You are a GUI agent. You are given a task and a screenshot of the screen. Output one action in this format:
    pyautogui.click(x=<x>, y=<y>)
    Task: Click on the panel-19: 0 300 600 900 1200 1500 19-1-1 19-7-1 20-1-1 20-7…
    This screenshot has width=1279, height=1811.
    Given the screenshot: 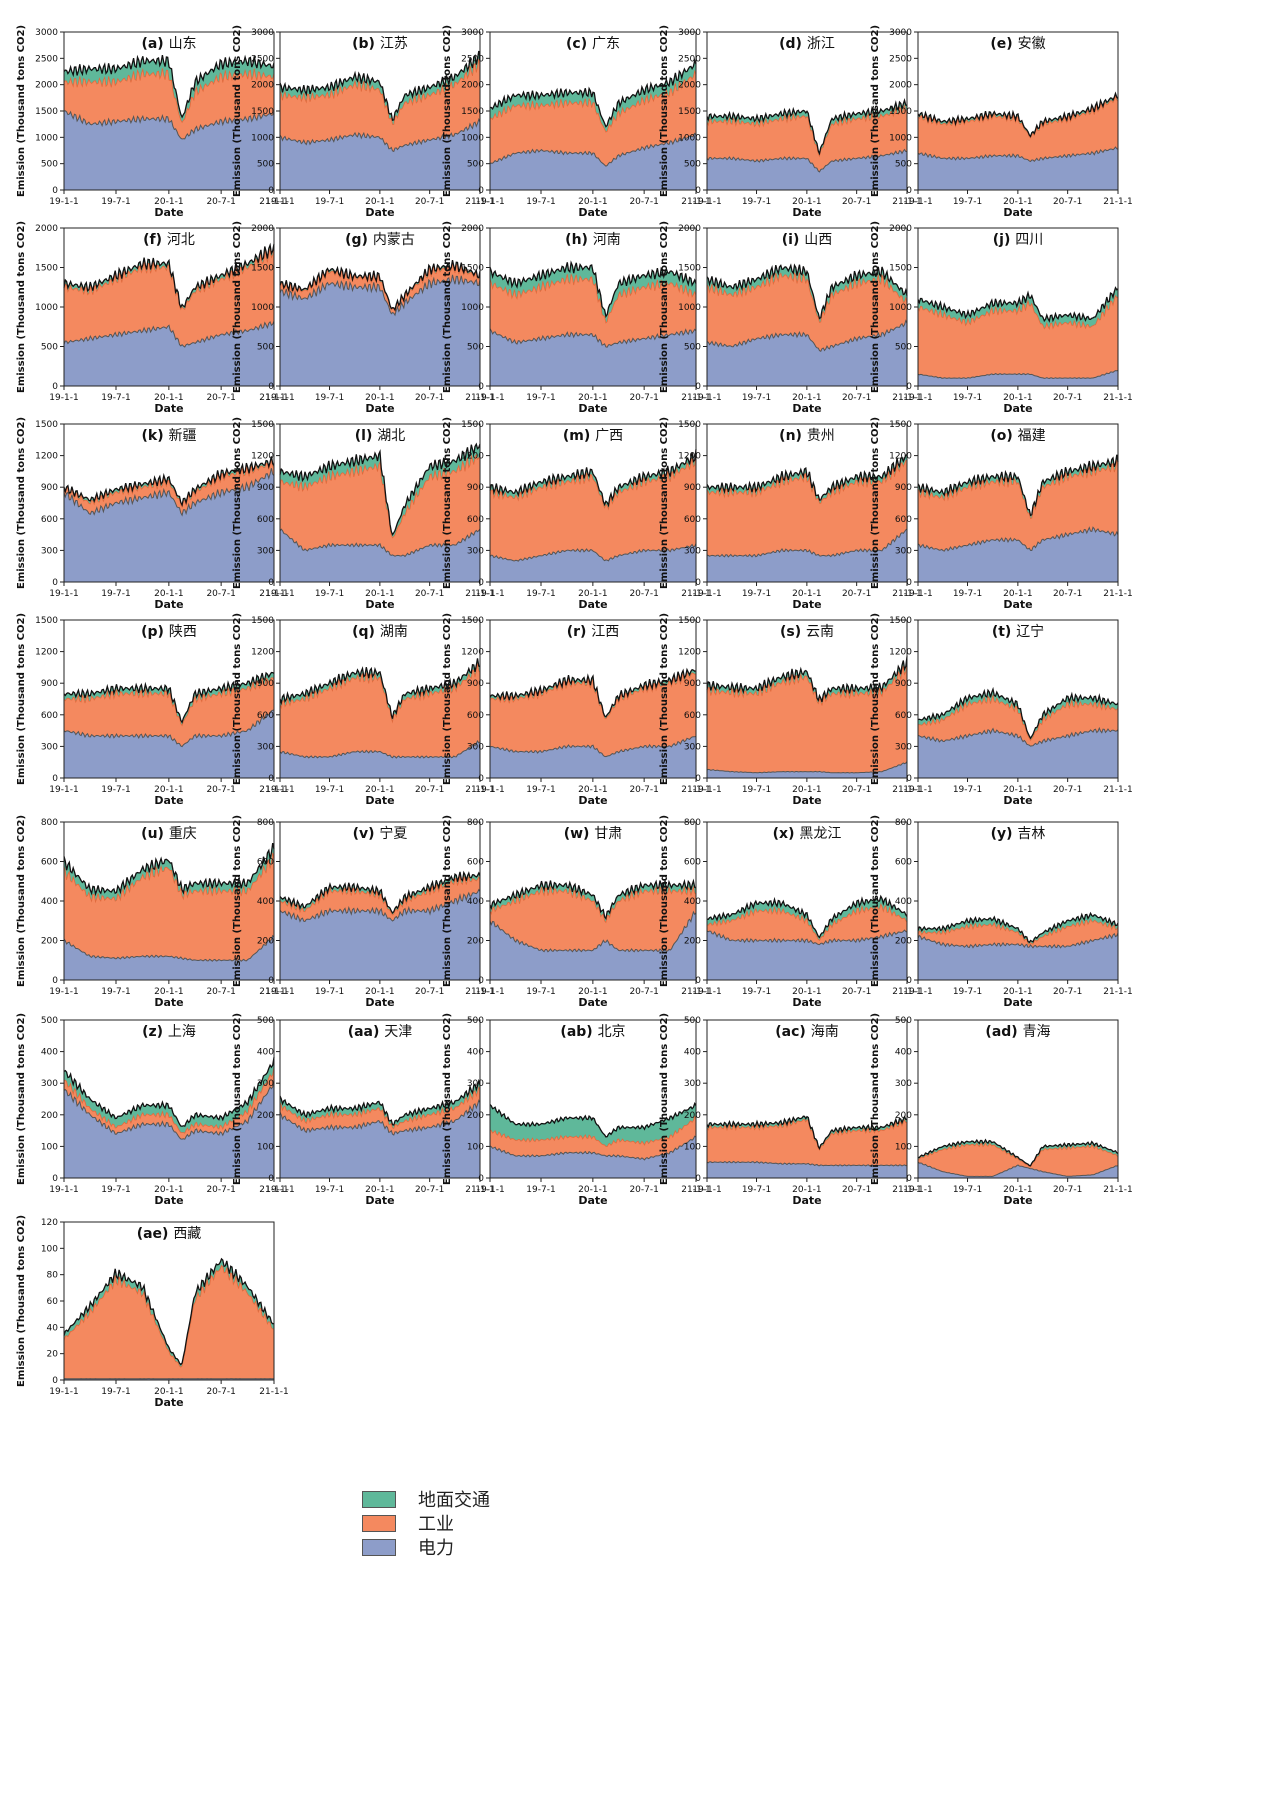 What is the action you would take?
    pyautogui.click(x=790, y=710)
    